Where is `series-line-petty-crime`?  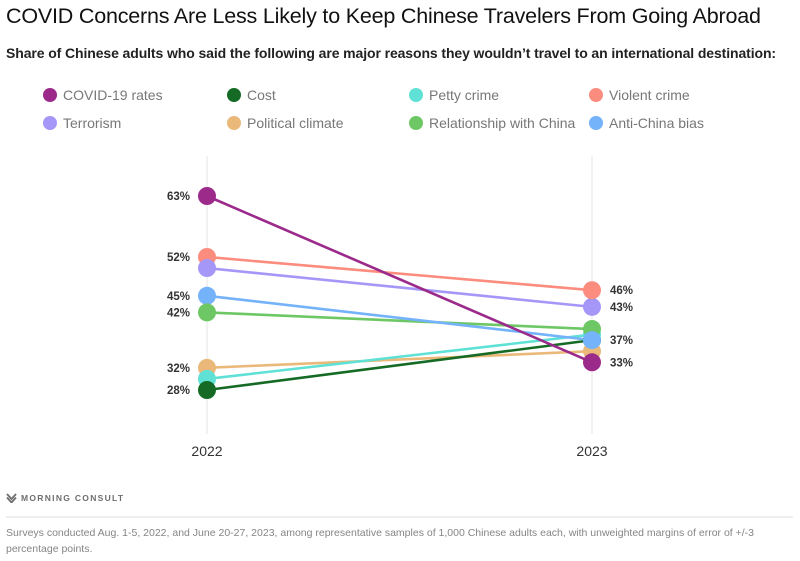
series-line-petty-crime is located at coordinates (399, 357).